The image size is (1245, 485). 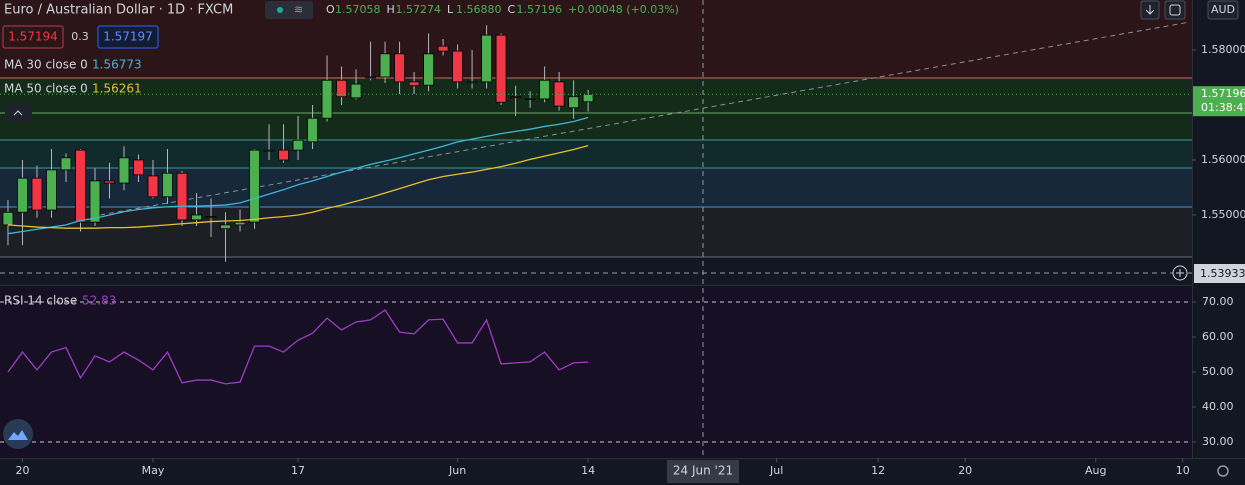 I want to click on ohlc-value: 1.57058, so click(x=358, y=9).